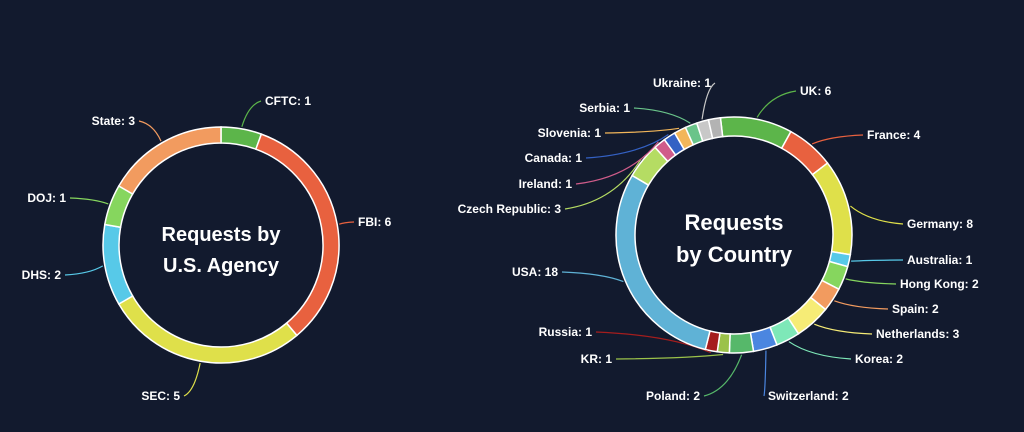 This screenshot has width=1024, height=432. Describe the element at coordinates (939, 284) in the screenshot. I see `data-label-hong-kong: Hong Kong: 2` at that location.